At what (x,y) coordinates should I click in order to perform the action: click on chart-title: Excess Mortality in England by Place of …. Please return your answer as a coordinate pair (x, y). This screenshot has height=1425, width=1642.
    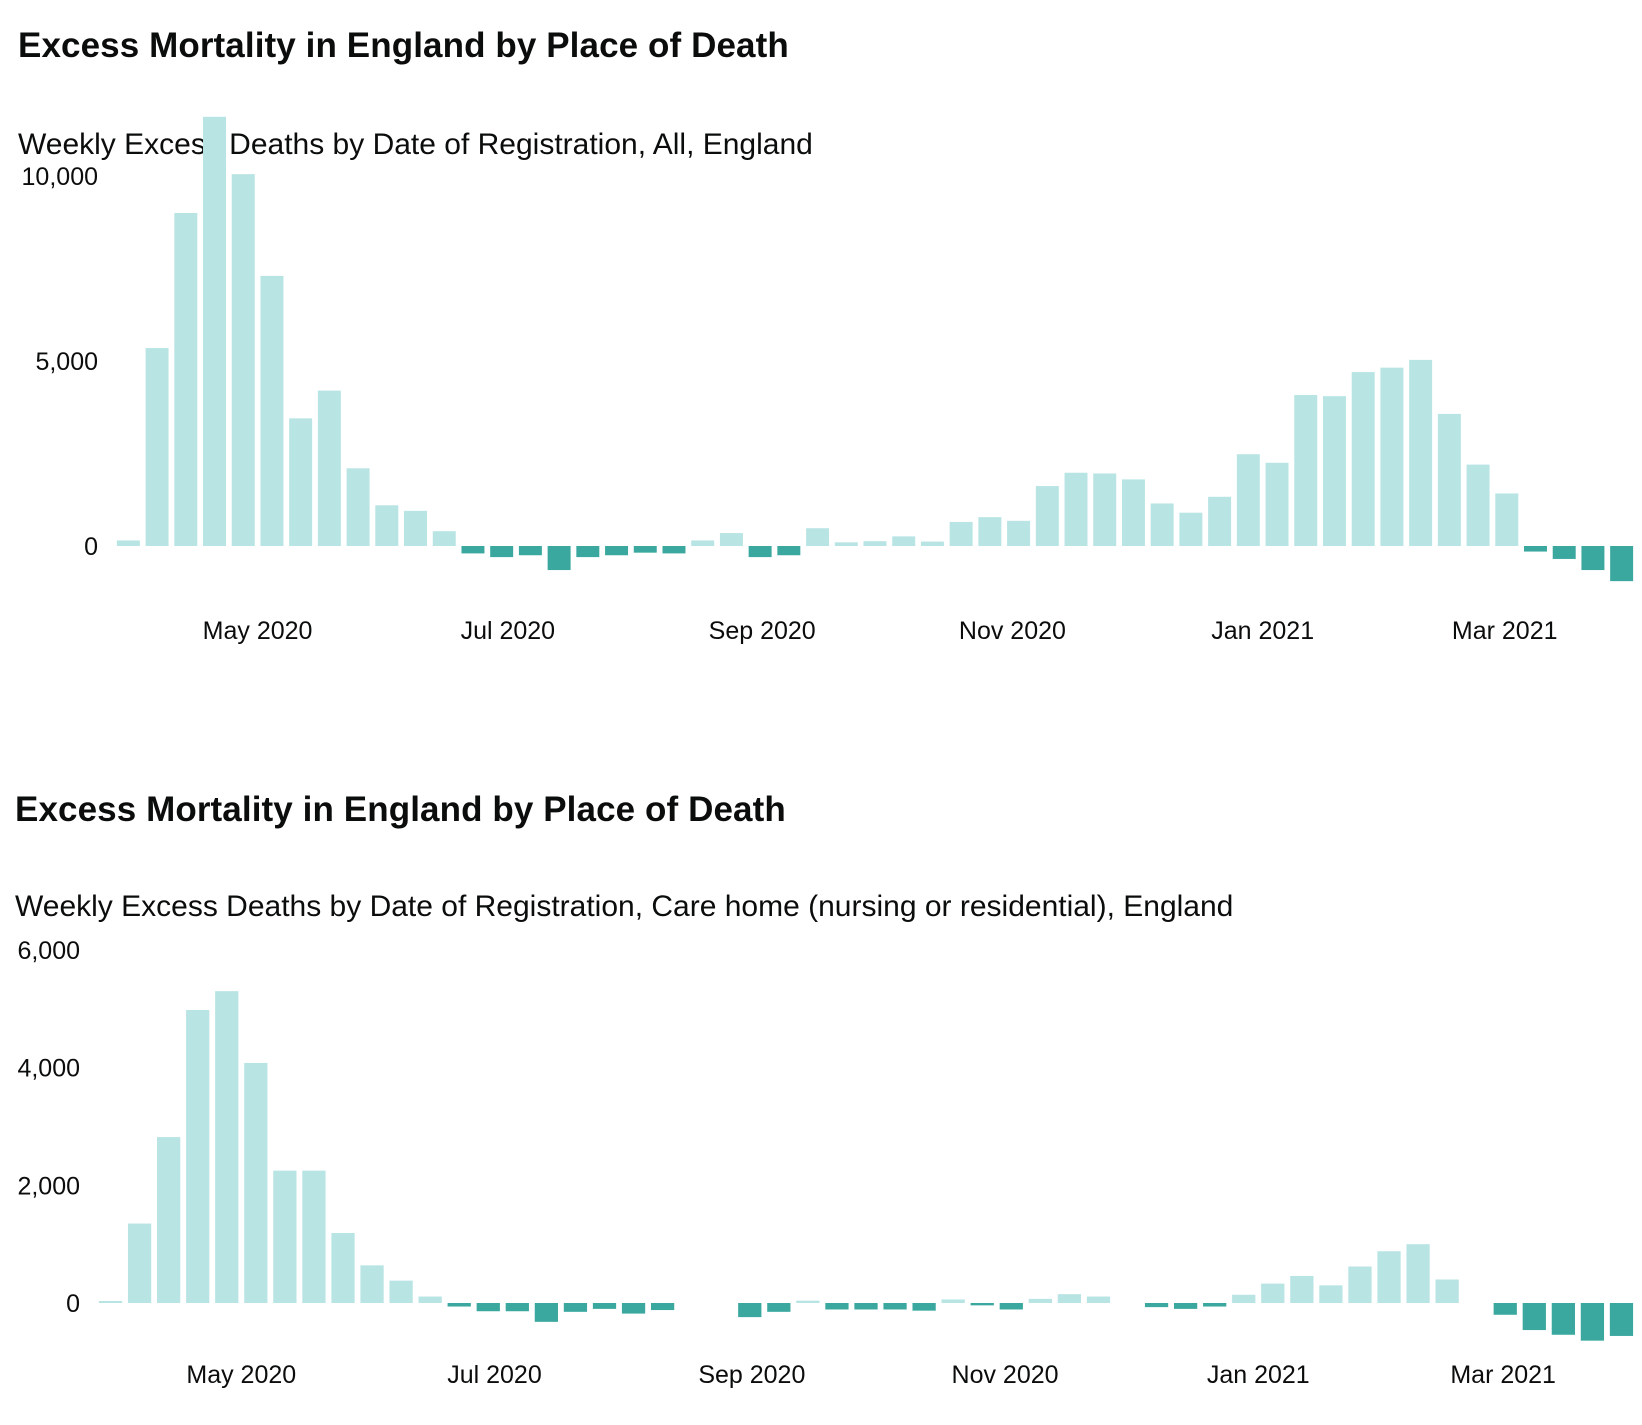
    Looking at the image, I should click on (403, 45).